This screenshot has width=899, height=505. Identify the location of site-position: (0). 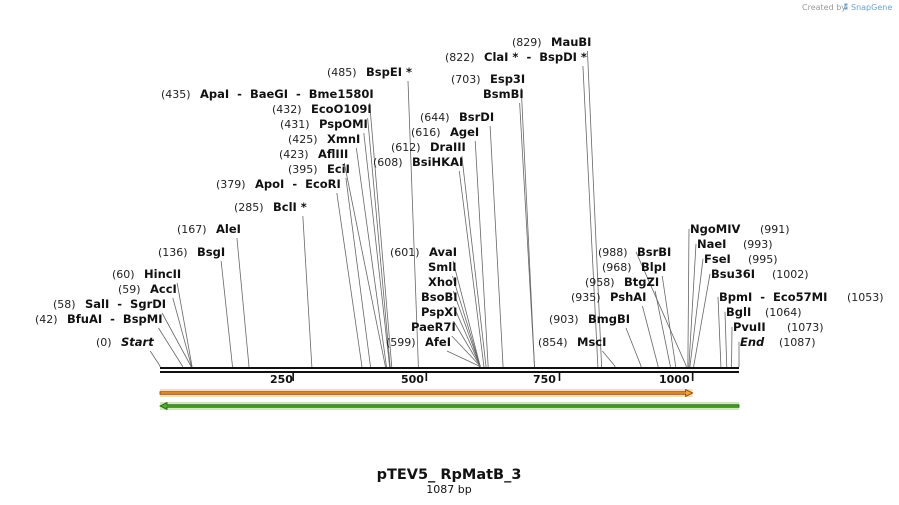
(104, 342).